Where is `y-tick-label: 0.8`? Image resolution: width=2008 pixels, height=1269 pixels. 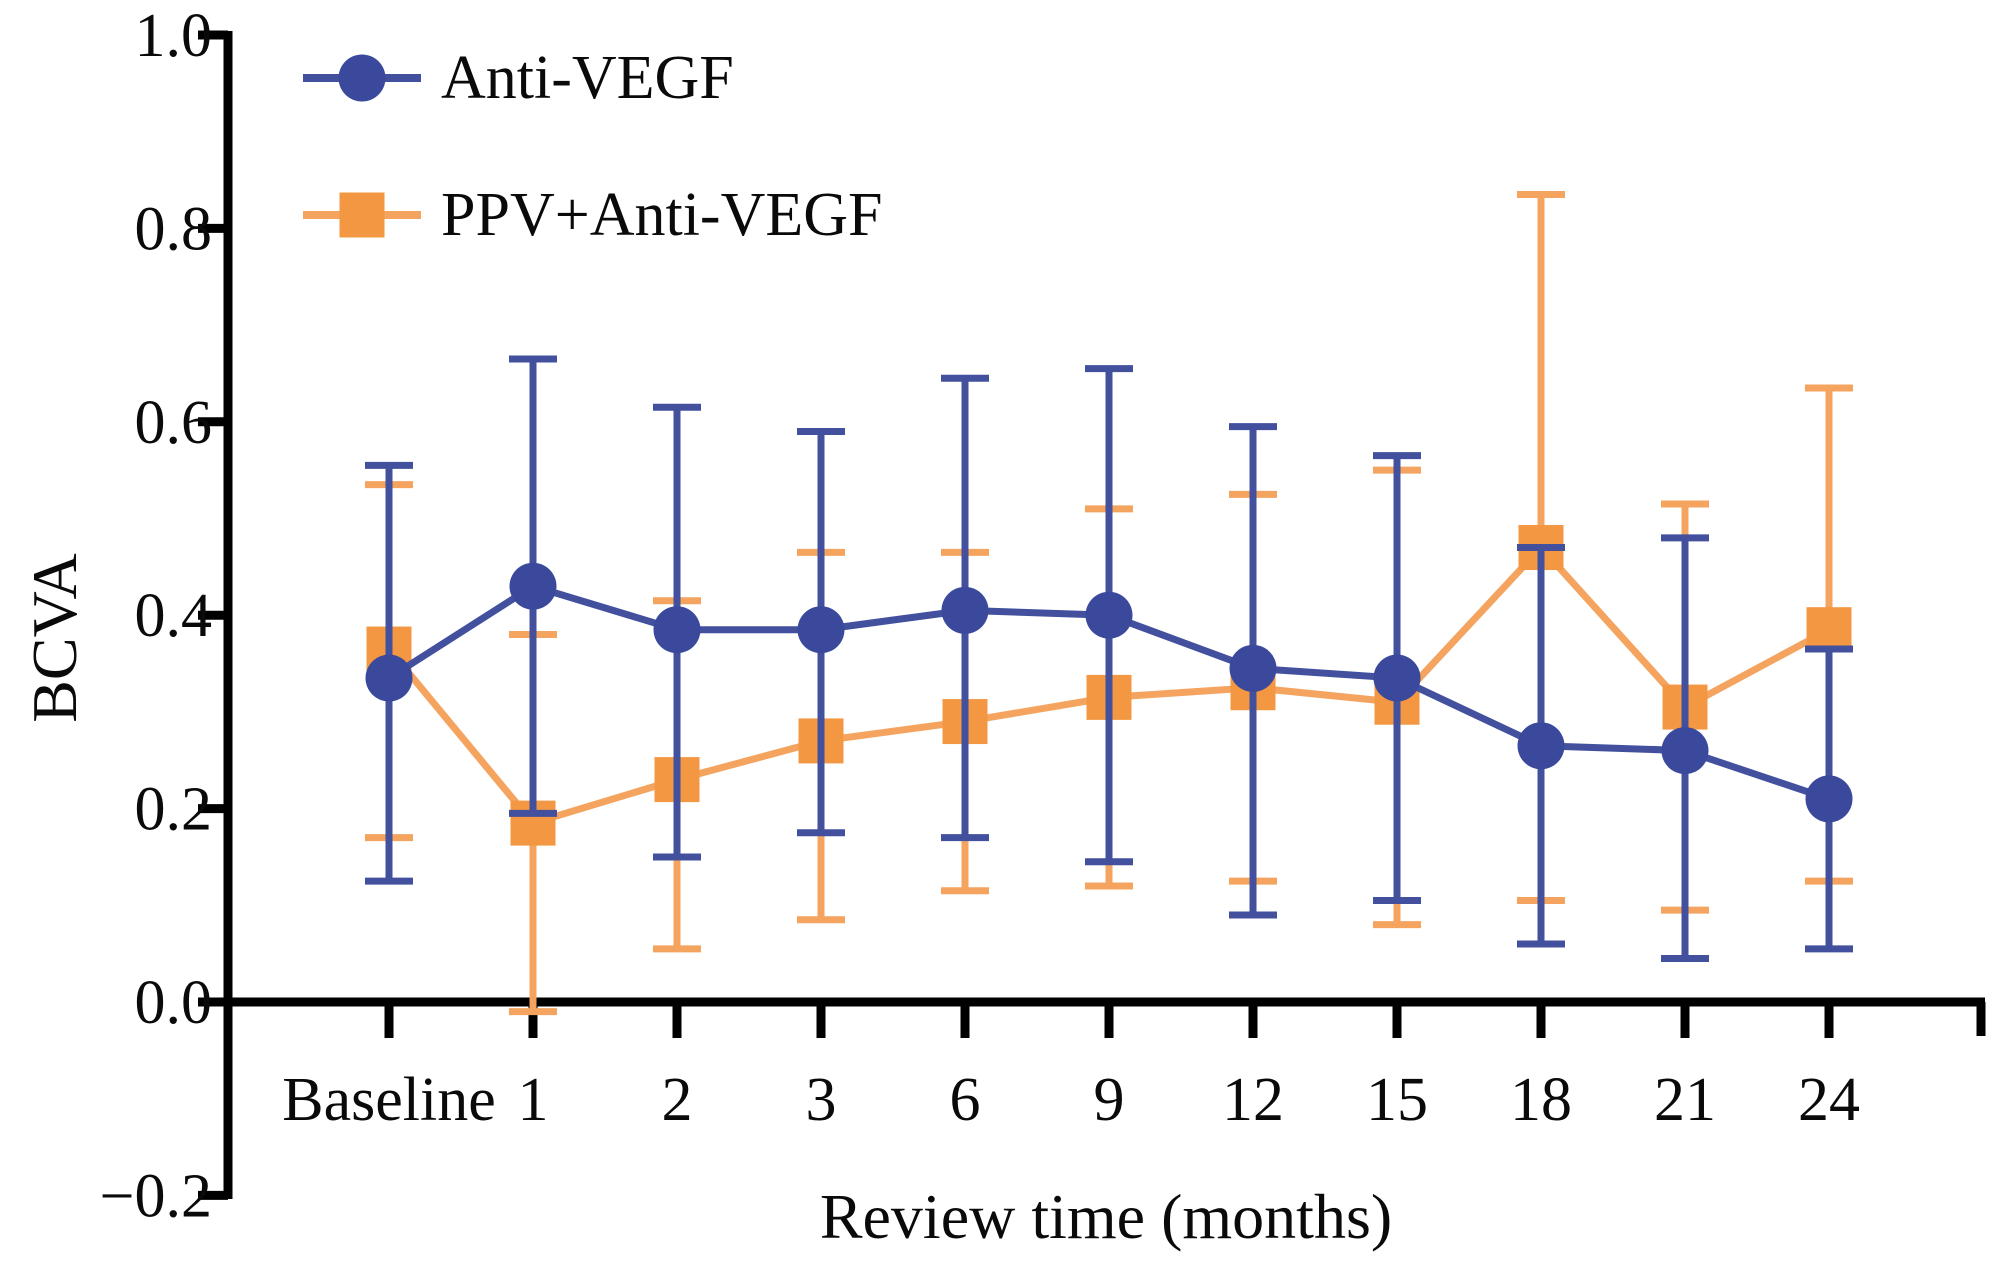
y-tick-label: 0.8 is located at coordinates (174, 229).